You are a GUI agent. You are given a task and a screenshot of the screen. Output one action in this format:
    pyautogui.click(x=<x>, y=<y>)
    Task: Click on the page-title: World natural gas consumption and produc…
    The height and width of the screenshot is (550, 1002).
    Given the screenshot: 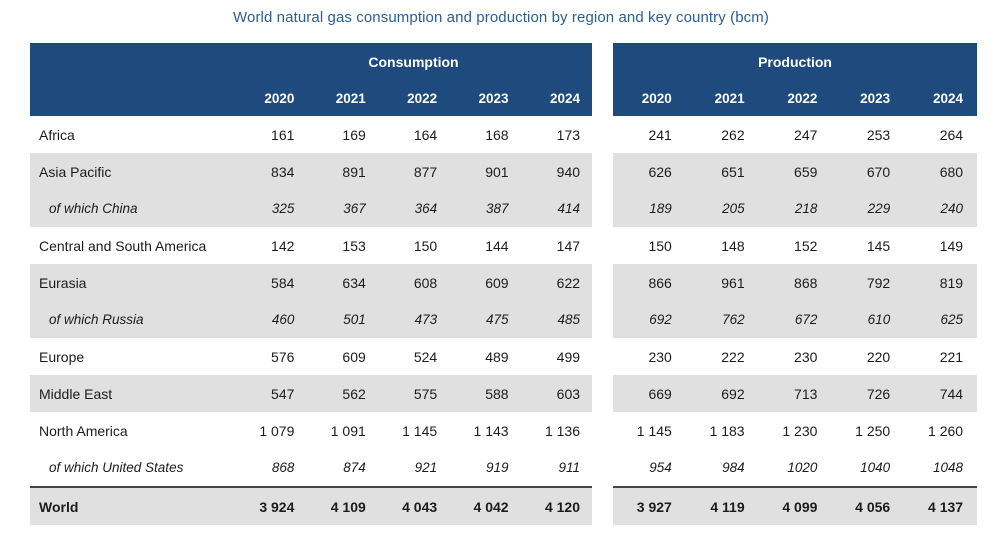 What is the action you would take?
    pyautogui.click(x=501, y=17)
    